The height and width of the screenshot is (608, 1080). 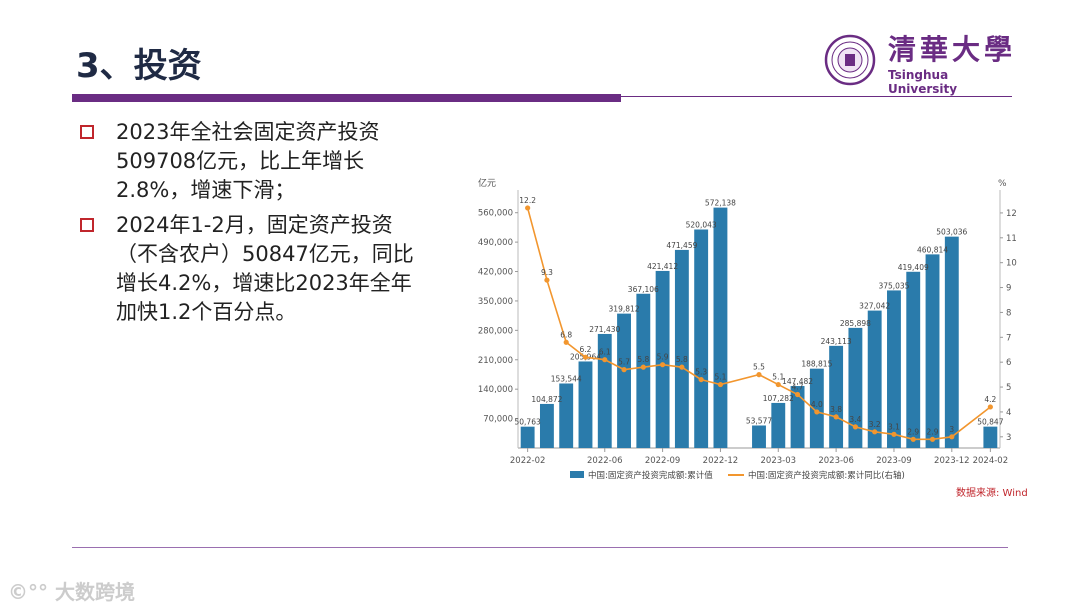 I want to click on footer-divider, so click(x=540, y=547).